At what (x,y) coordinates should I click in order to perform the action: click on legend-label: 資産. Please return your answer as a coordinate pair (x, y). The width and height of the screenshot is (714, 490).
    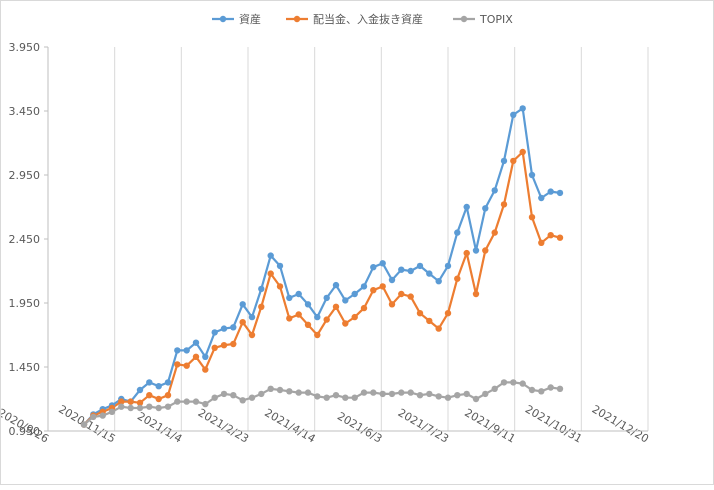
    Looking at the image, I should click on (250, 19).